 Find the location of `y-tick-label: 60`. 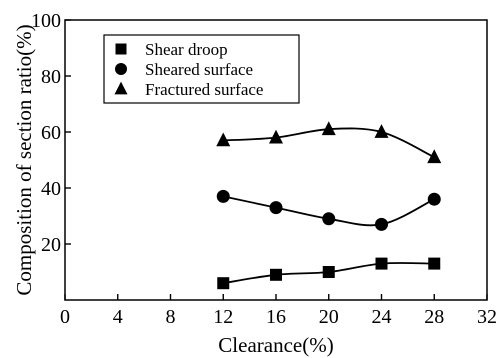

y-tick-label: 60 is located at coordinates (51, 133).